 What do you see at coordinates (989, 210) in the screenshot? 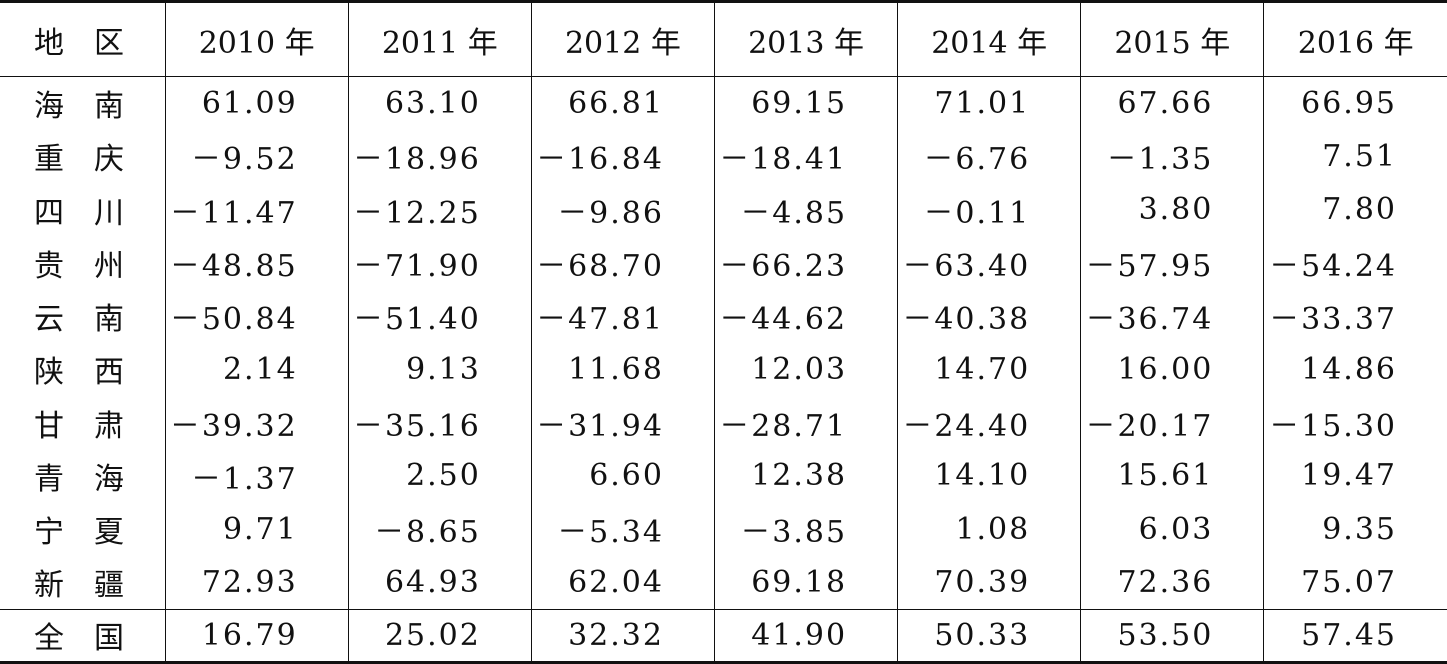
I see `value-cell: －0.11` at bounding box center [989, 210].